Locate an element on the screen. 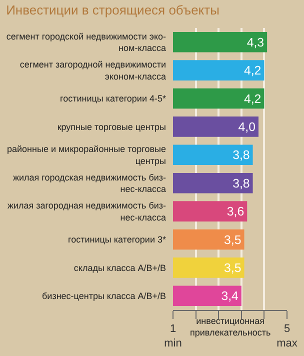 The width and height of the screenshot is (304, 356). x-tick-label: 1 min is located at coordinates (173, 336).